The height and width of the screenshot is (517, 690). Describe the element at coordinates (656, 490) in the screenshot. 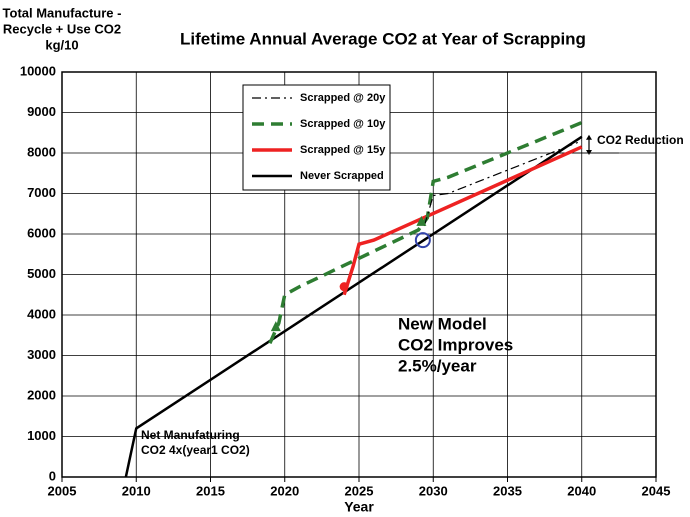

I see `x-tick-label: 2045` at that location.